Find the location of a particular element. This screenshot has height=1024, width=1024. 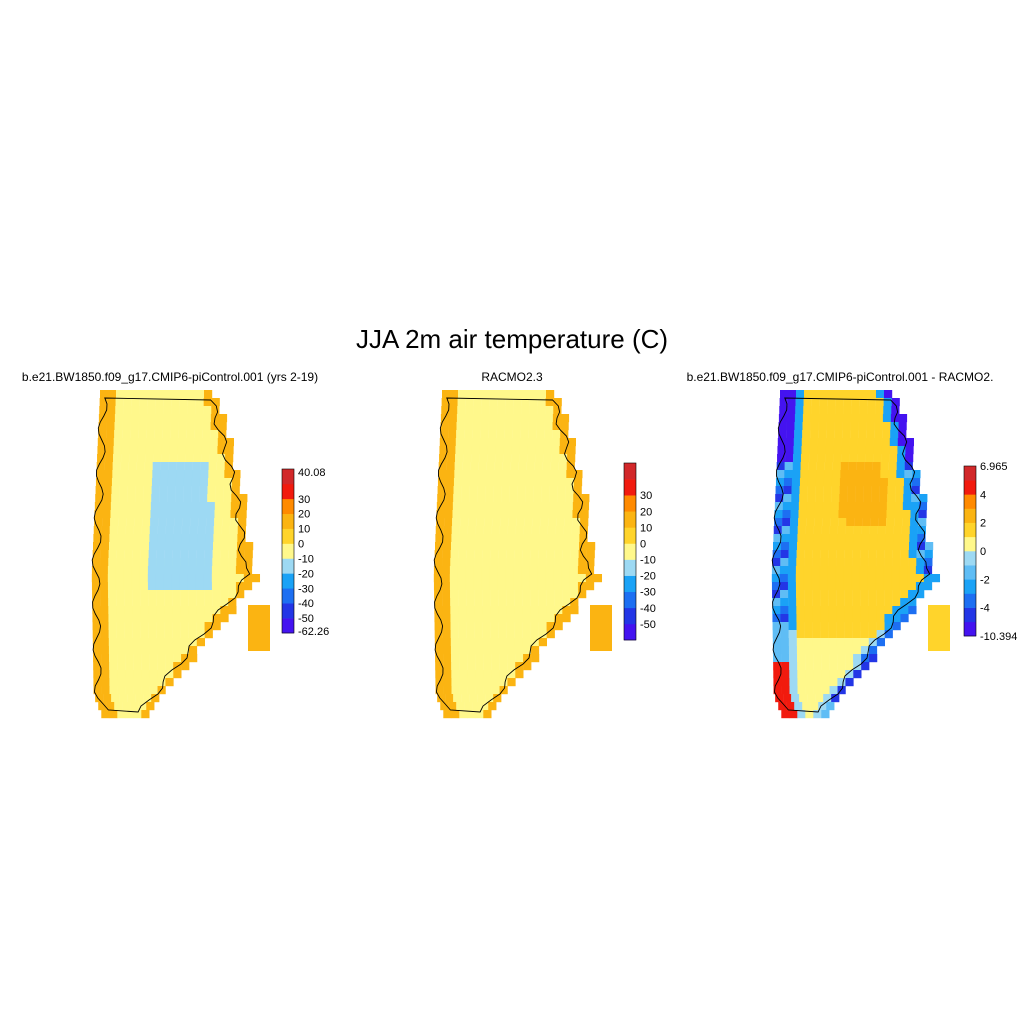

colorbar-frame is located at coordinates (970, 551).